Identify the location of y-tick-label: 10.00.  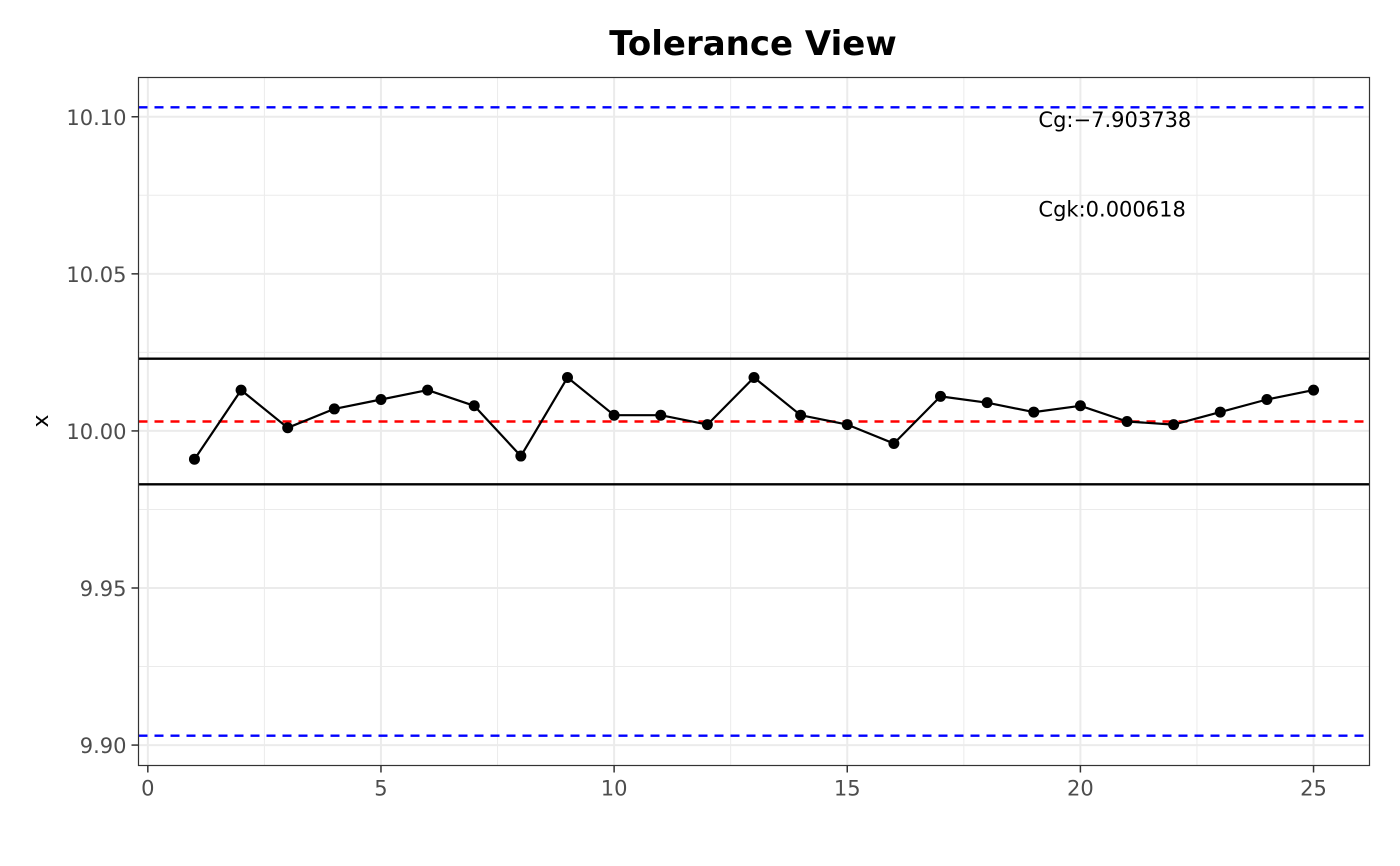
(96, 432).